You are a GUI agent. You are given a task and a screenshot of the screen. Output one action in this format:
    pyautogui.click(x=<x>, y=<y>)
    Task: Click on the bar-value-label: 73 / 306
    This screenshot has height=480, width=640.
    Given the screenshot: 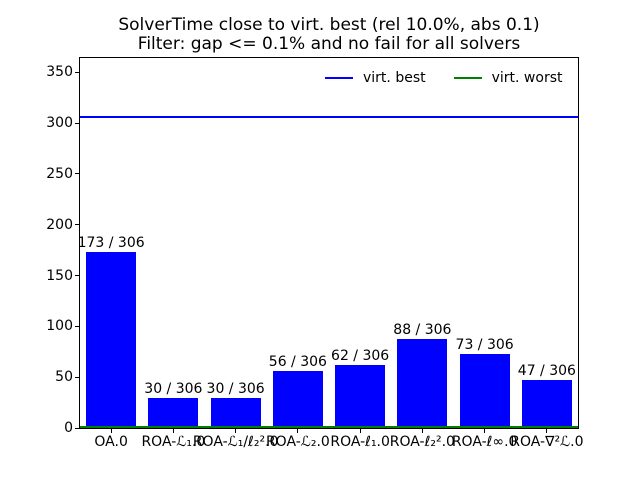 What is the action you would take?
    pyautogui.click(x=484, y=344)
    